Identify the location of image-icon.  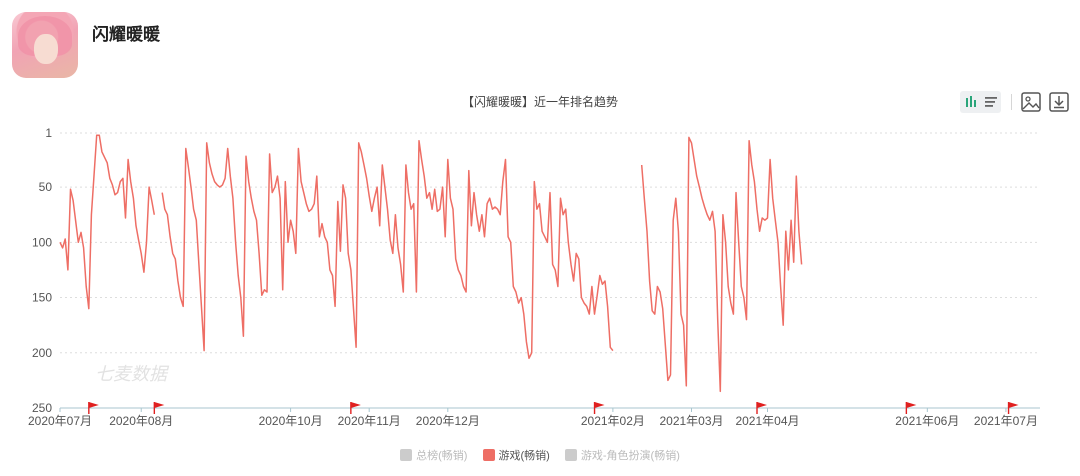
(1031, 102).